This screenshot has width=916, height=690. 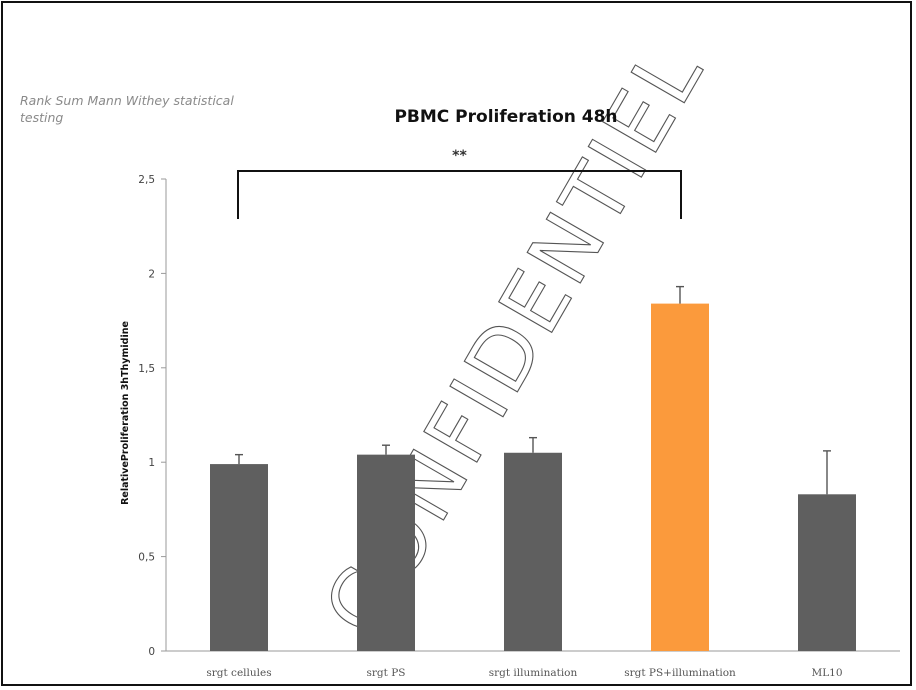 I want to click on significance-label: **, so click(x=459, y=156).